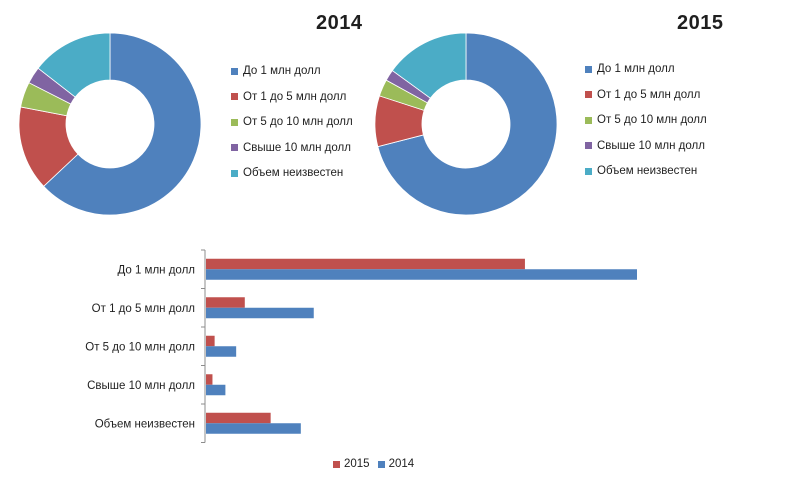 This screenshot has height=494, width=789. Describe the element at coordinates (298, 122) in the screenshot. I see `legend-2014-label: От 5 до 10 млн долл` at that location.